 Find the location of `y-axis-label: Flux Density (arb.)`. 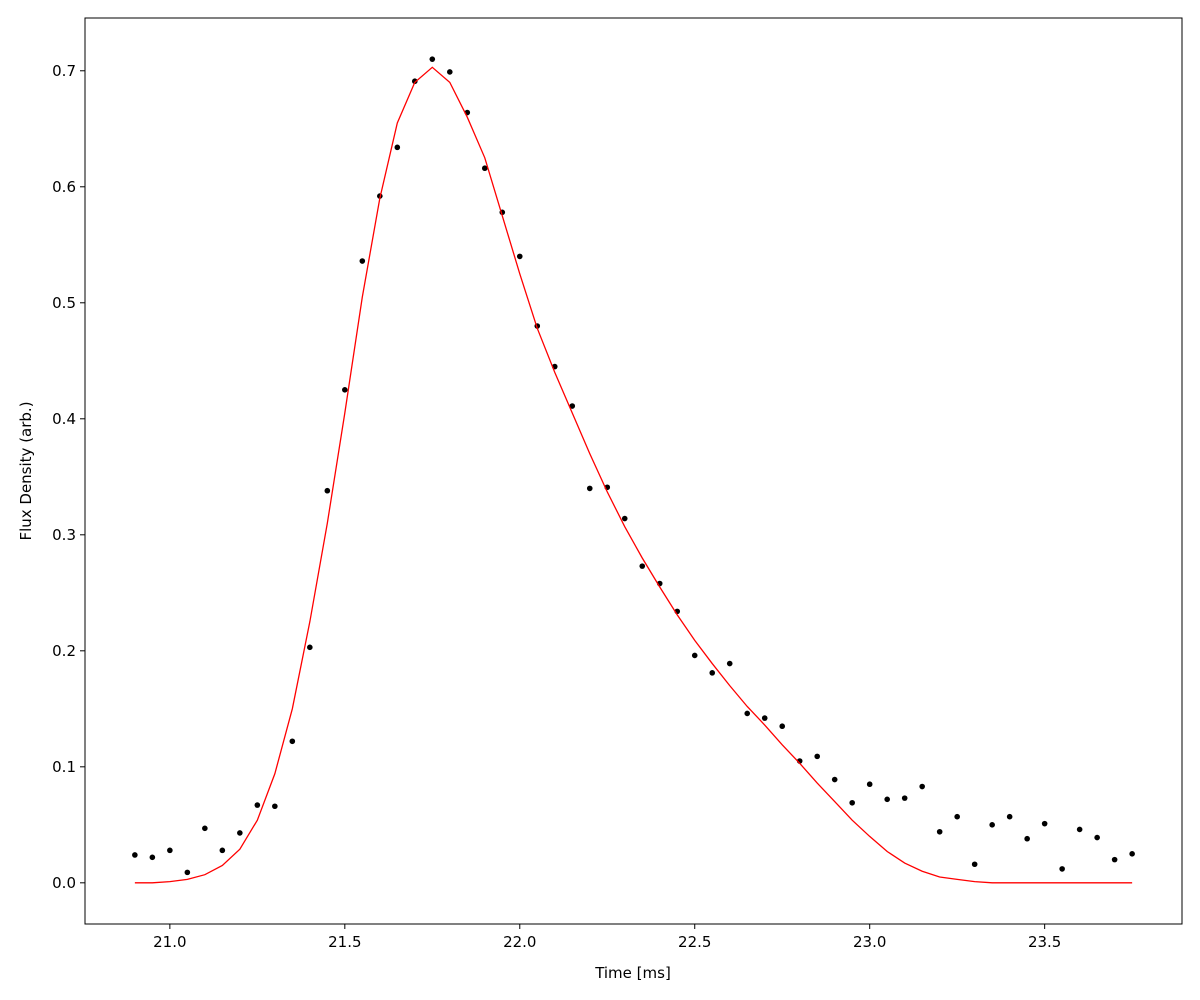

y-axis-label: Flux Density (arb.) is located at coordinates (26, 470).